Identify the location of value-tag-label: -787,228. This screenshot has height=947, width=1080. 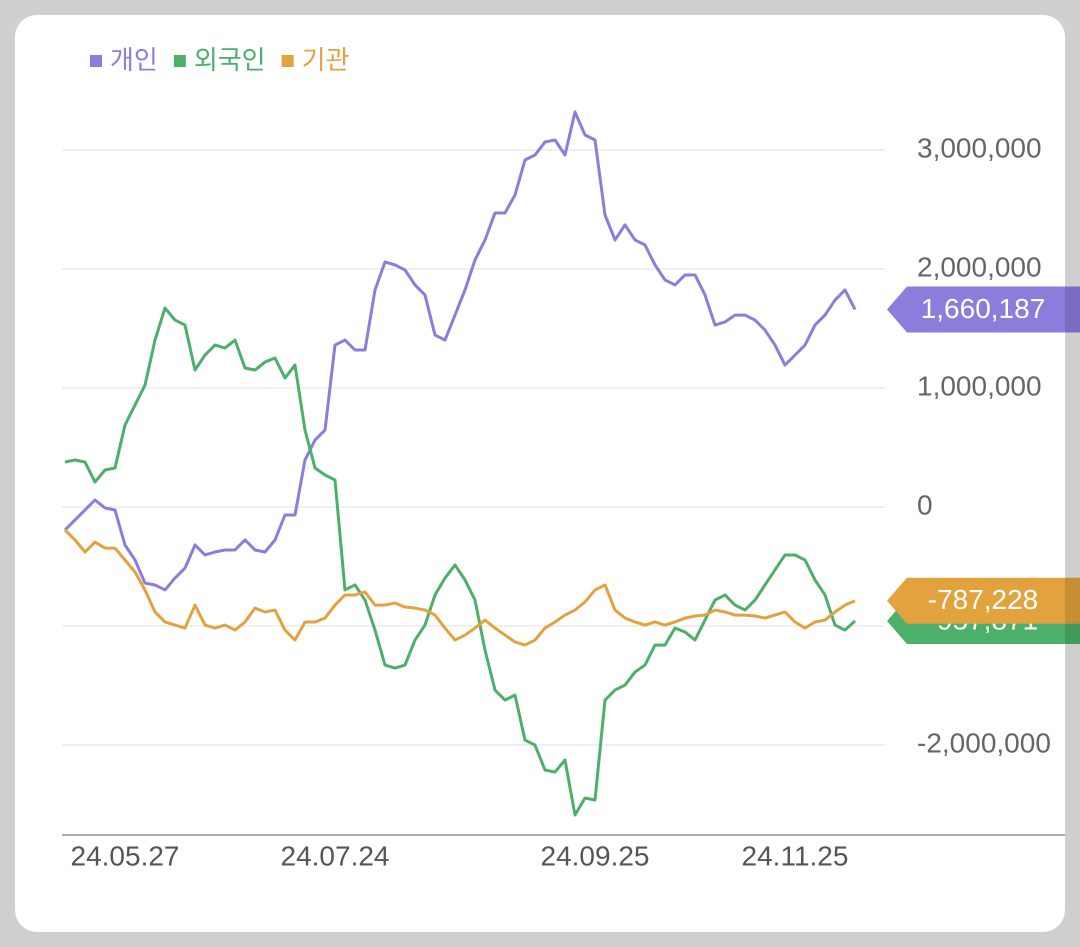
(983, 599).